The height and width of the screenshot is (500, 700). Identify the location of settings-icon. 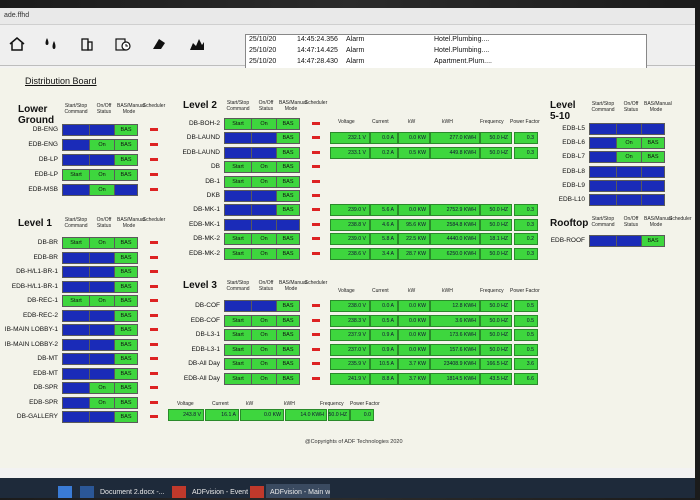
(159, 44).